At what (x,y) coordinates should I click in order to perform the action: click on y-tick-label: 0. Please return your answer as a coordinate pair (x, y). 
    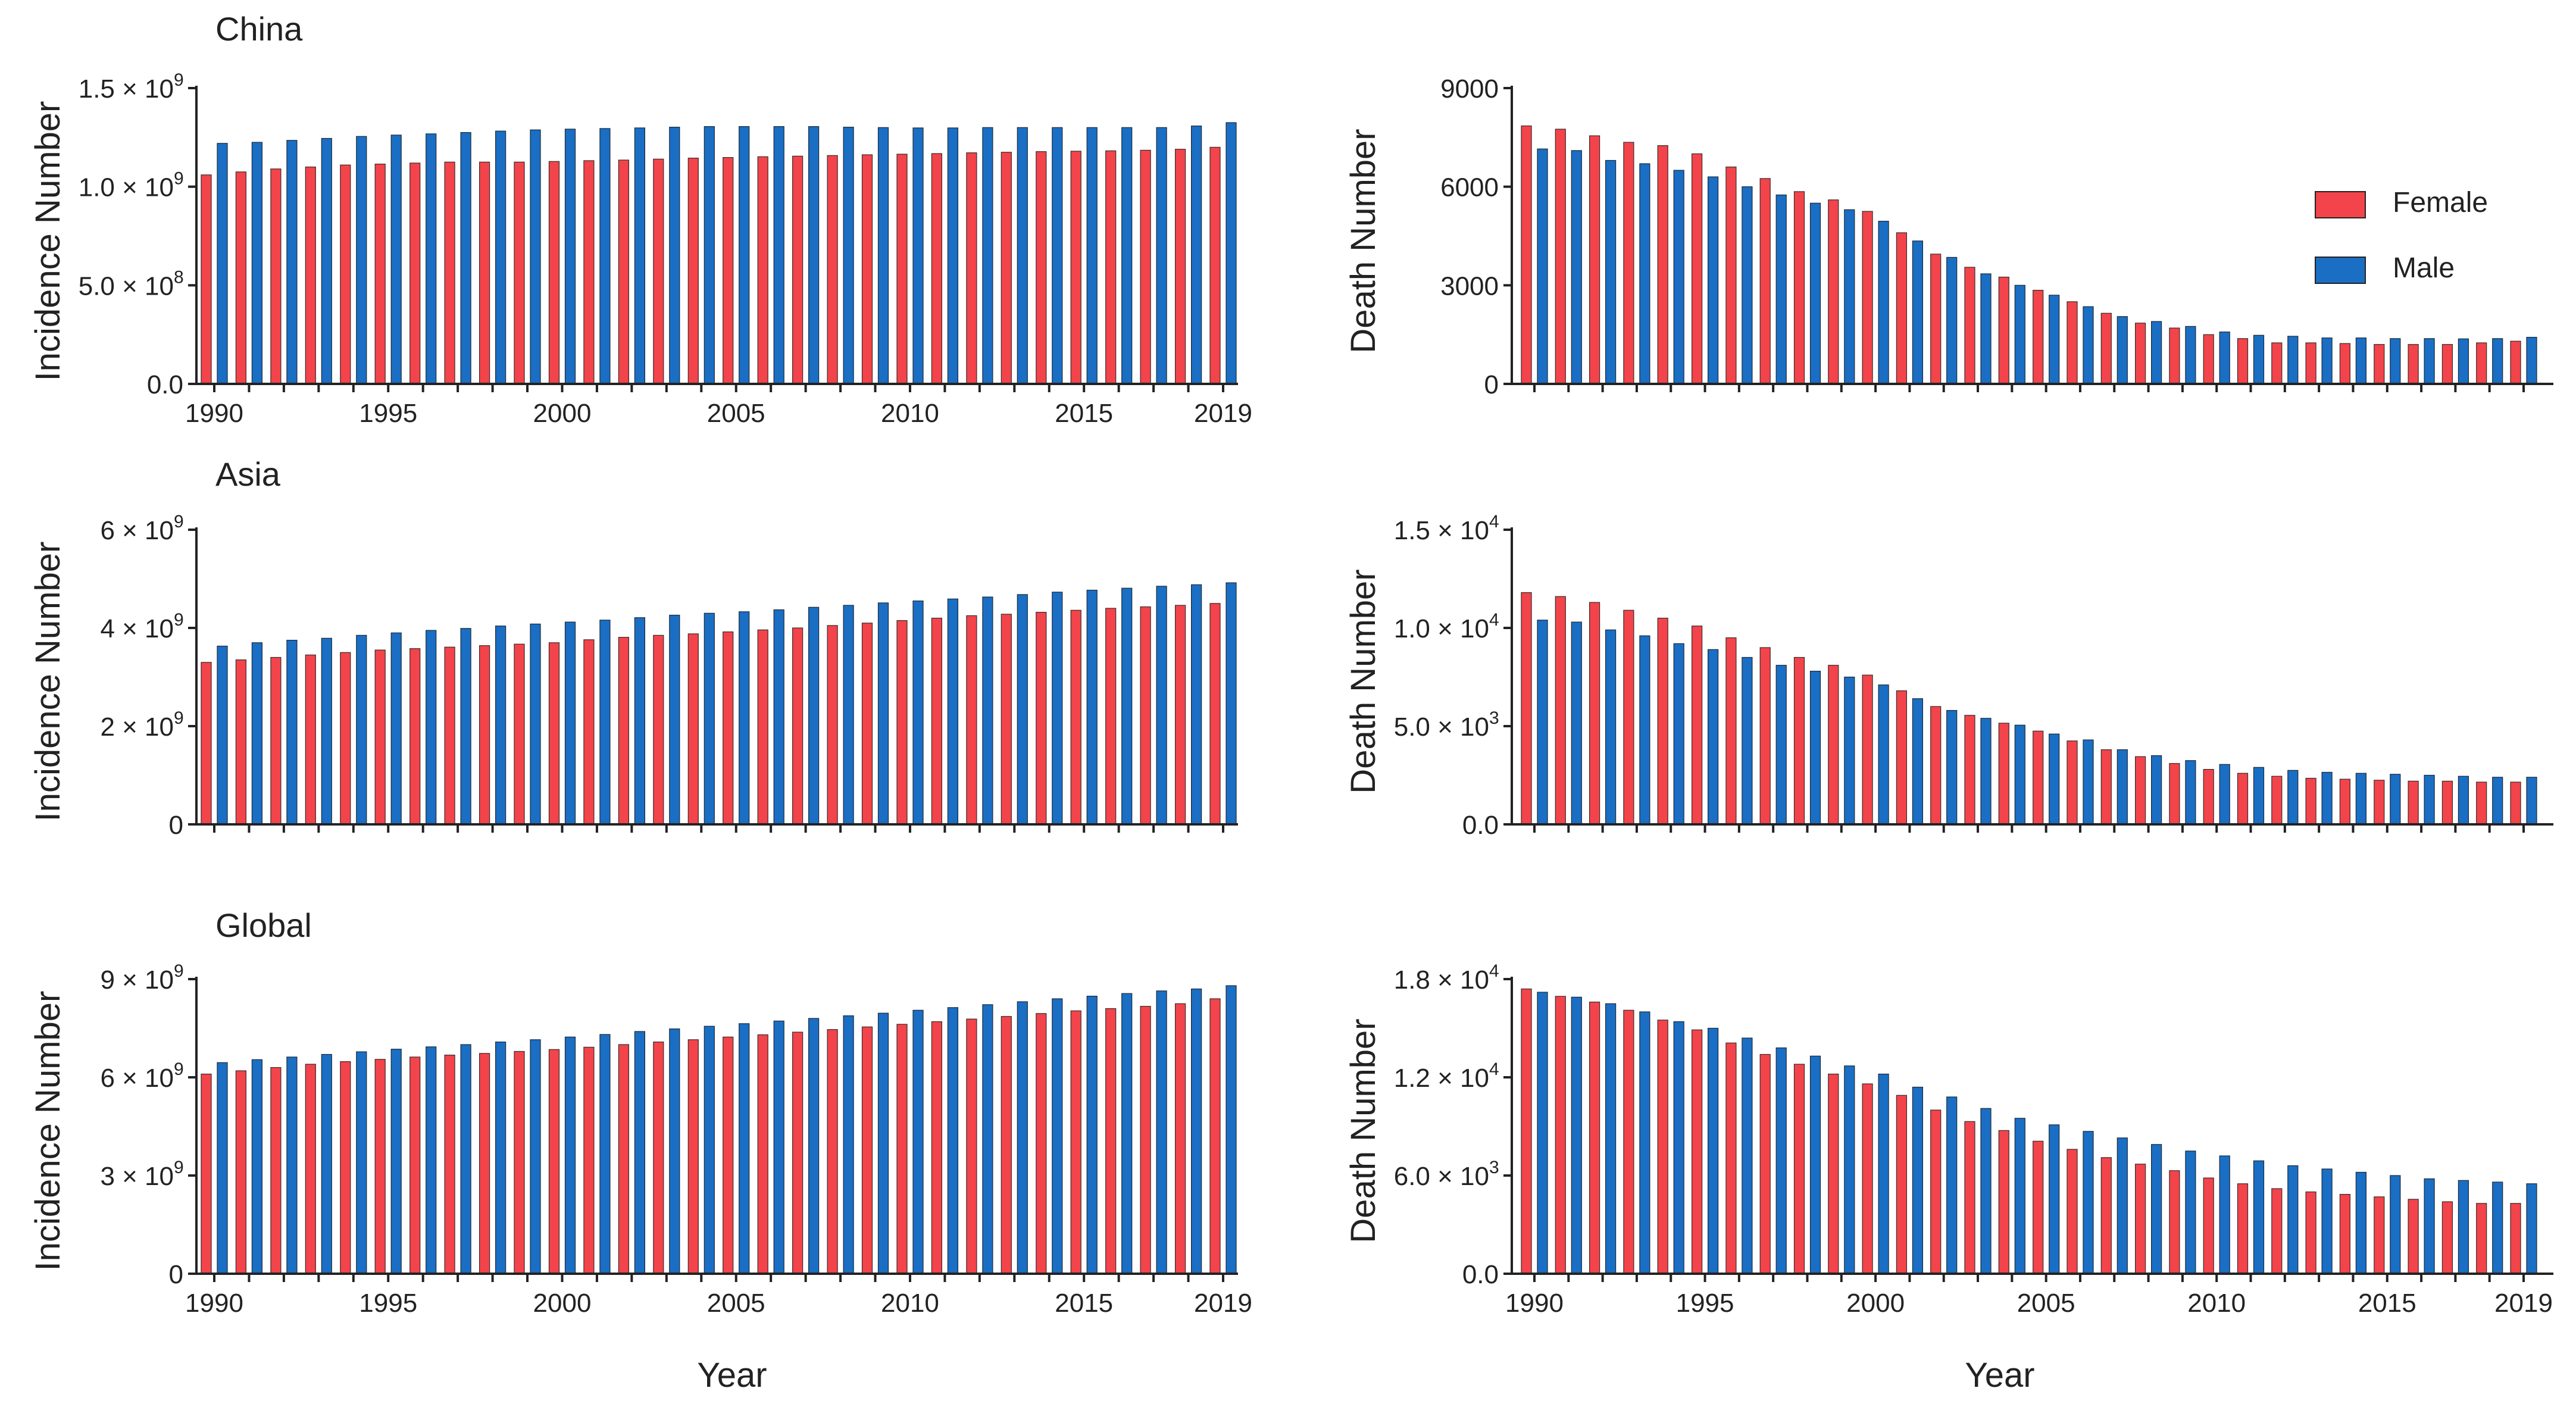
    Looking at the image, I should click on (176, 1274).